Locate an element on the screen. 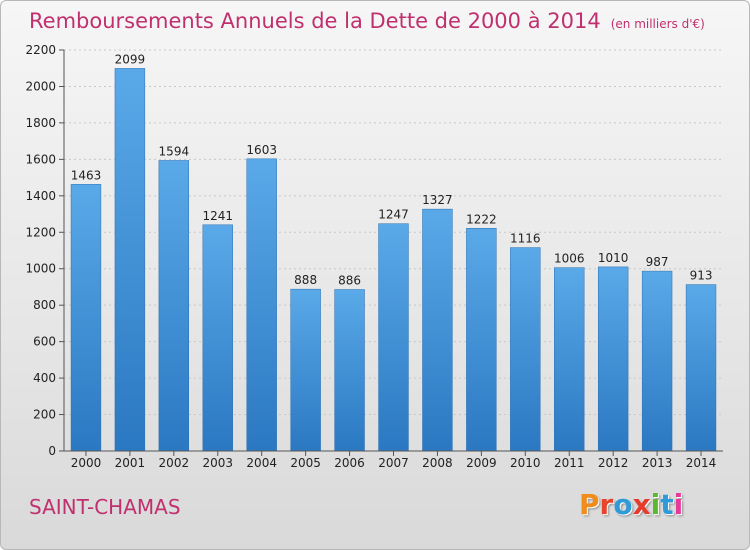  bar-2002 is located at coordinates (174, 306).